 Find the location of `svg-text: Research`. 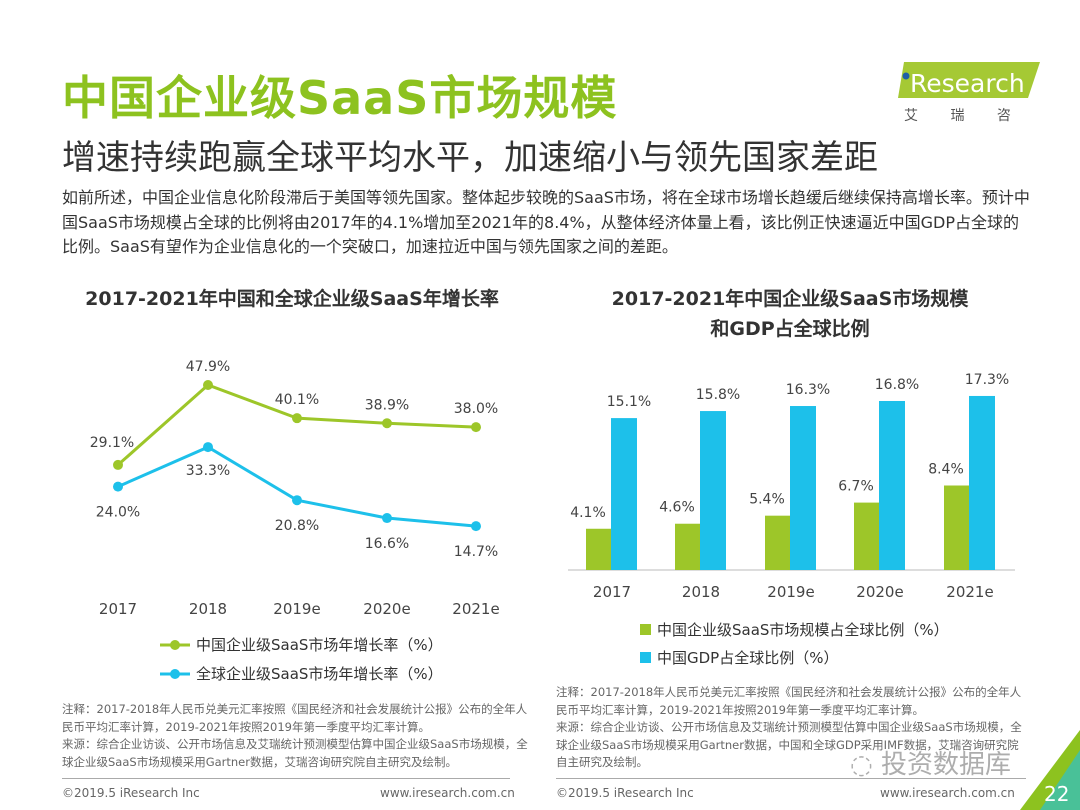

svg-text: Research is located at coordinates (967, 83).